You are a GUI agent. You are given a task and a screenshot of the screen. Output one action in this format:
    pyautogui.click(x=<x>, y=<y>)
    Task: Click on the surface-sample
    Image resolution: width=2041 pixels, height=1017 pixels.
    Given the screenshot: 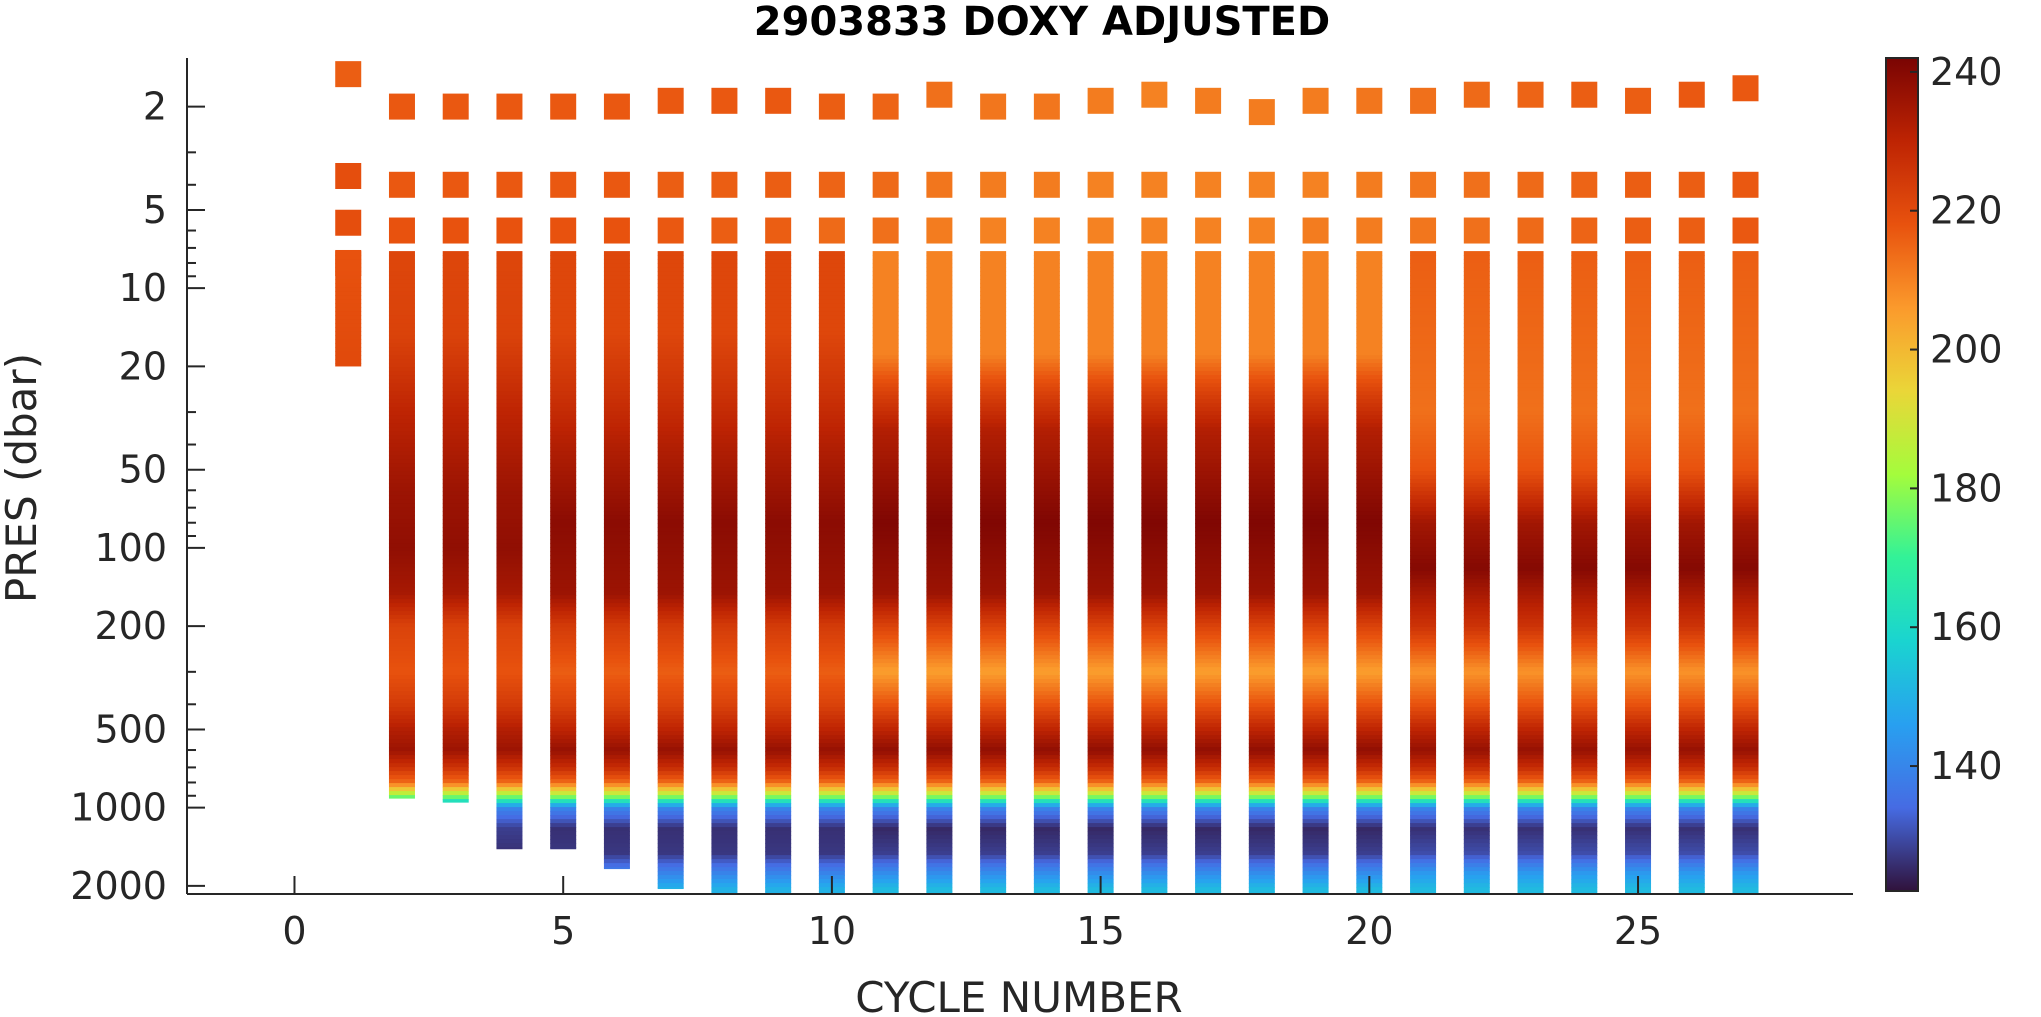 What is the action you would take?
    pyautogui.click(x=1261, y=230)
    